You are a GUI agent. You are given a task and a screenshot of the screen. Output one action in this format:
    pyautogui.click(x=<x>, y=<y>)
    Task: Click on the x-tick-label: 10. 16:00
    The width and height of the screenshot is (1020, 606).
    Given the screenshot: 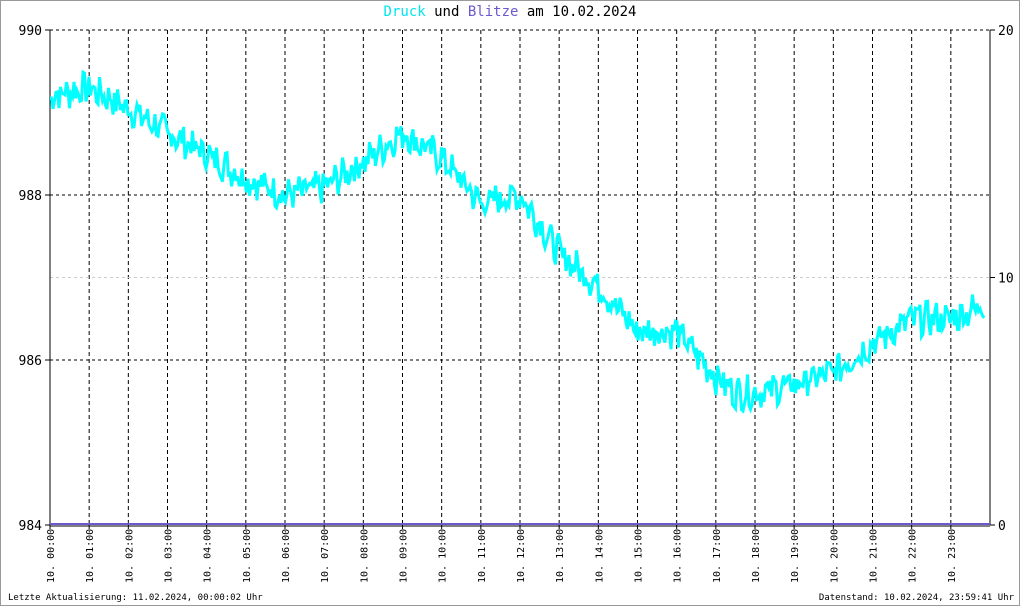 What is the action you would take?
    pyautogui.click(x=678, y=556)
    